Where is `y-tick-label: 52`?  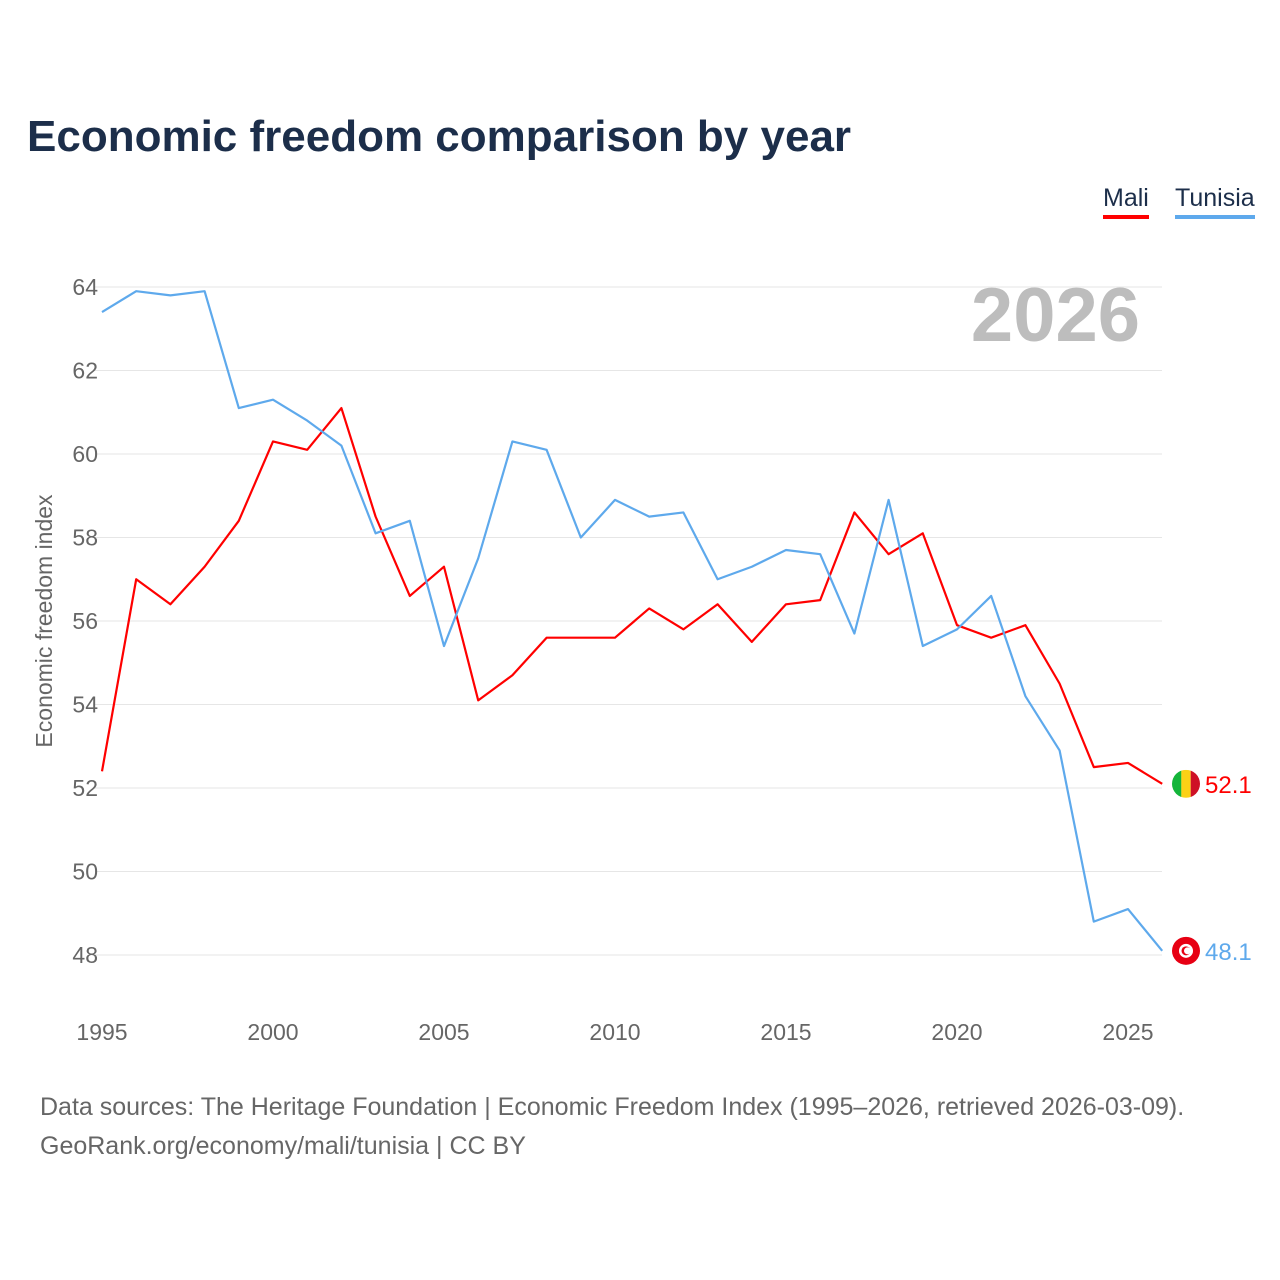 y-tick-label: 52 is located at coordinates (85, 788).